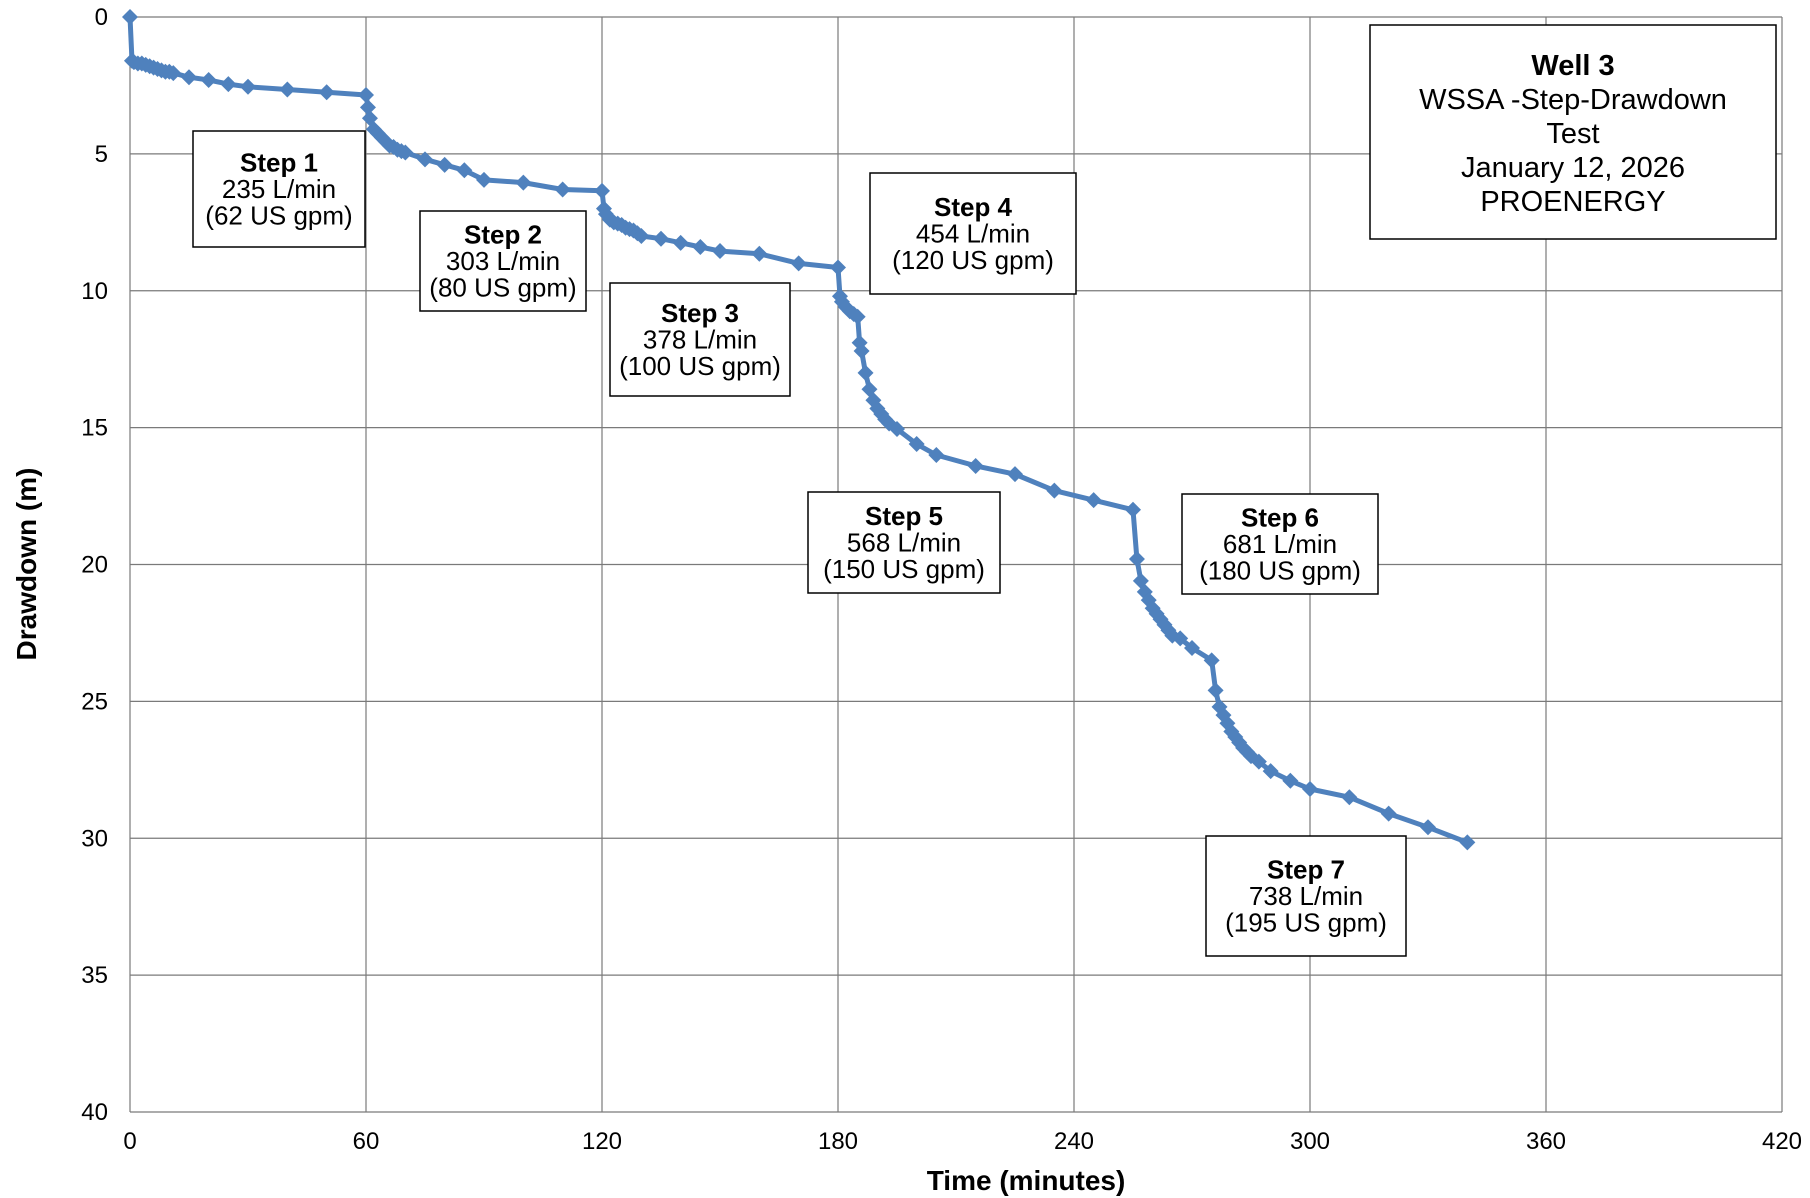  What do you see at coordinates (1026, 1180) in the screenshot?
I see `x-axis-title: Time (minutes)` at bounding box center [1026, 1180].